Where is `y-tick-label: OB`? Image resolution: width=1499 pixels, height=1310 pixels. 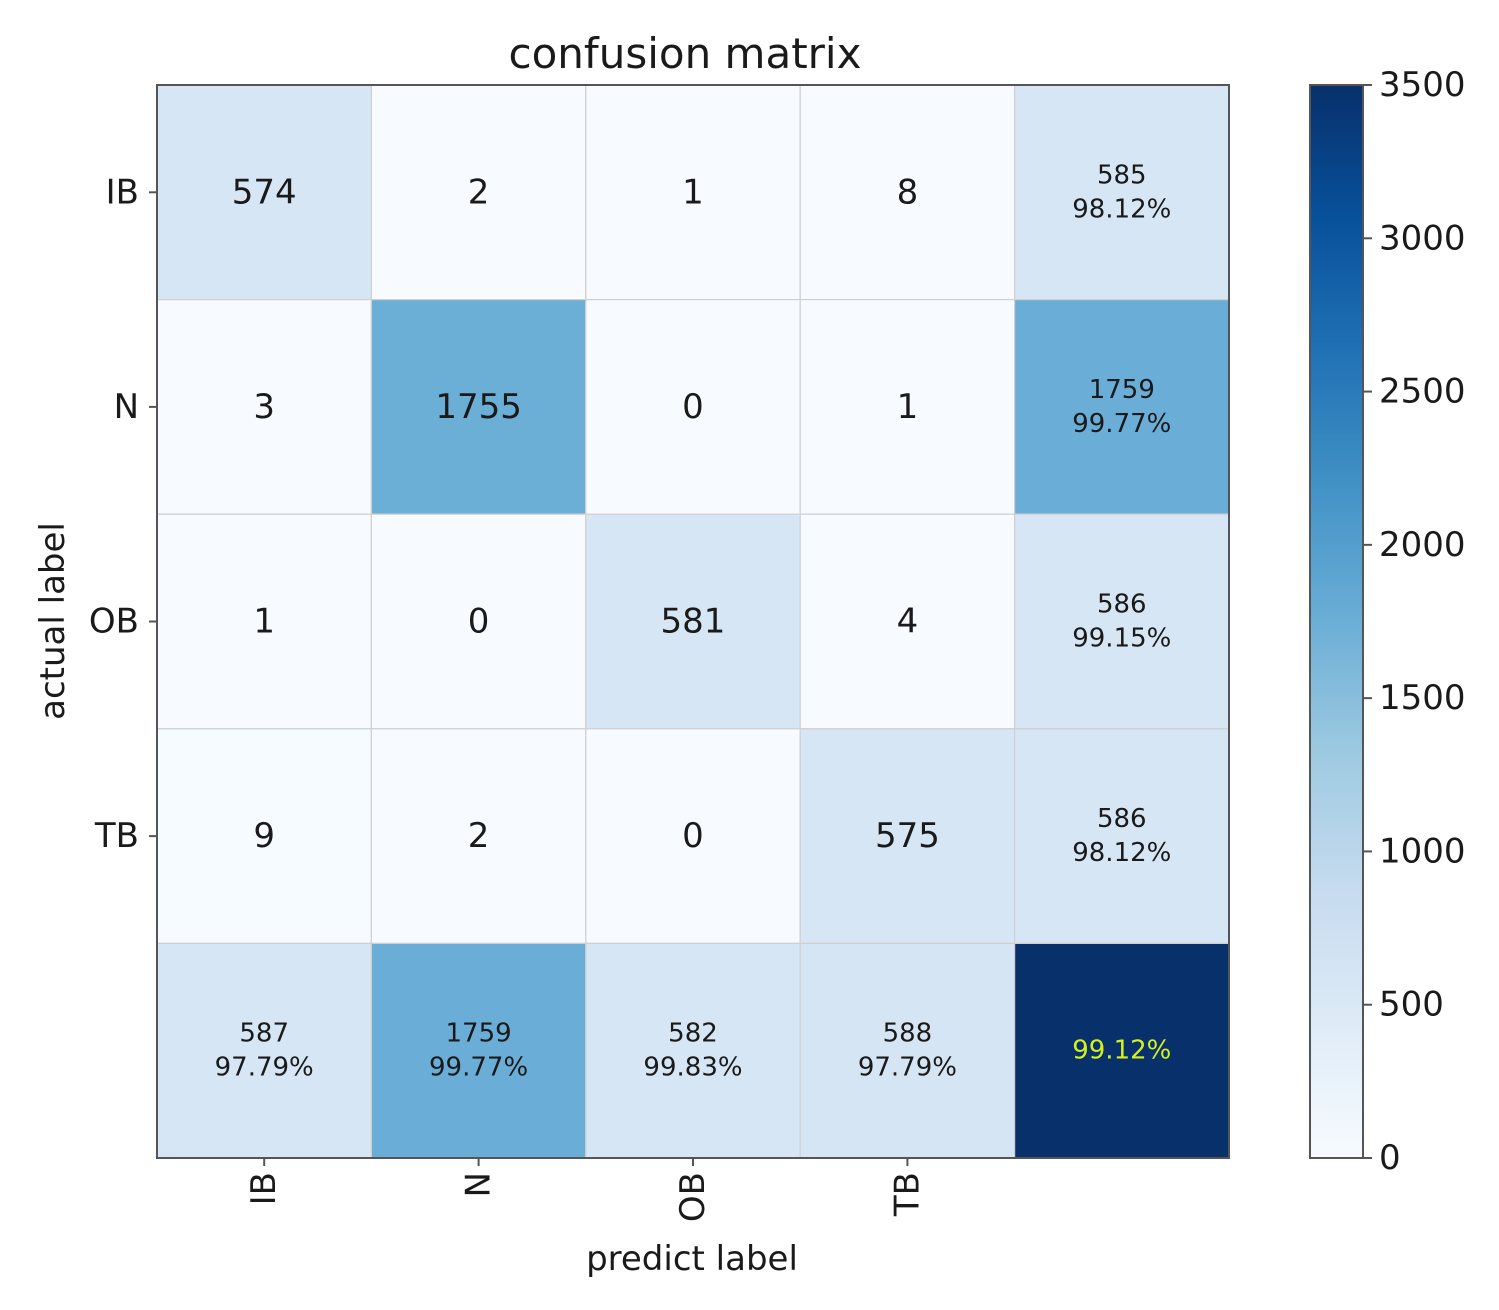 y-tick-label: OB is located at coordinates (114, 622).